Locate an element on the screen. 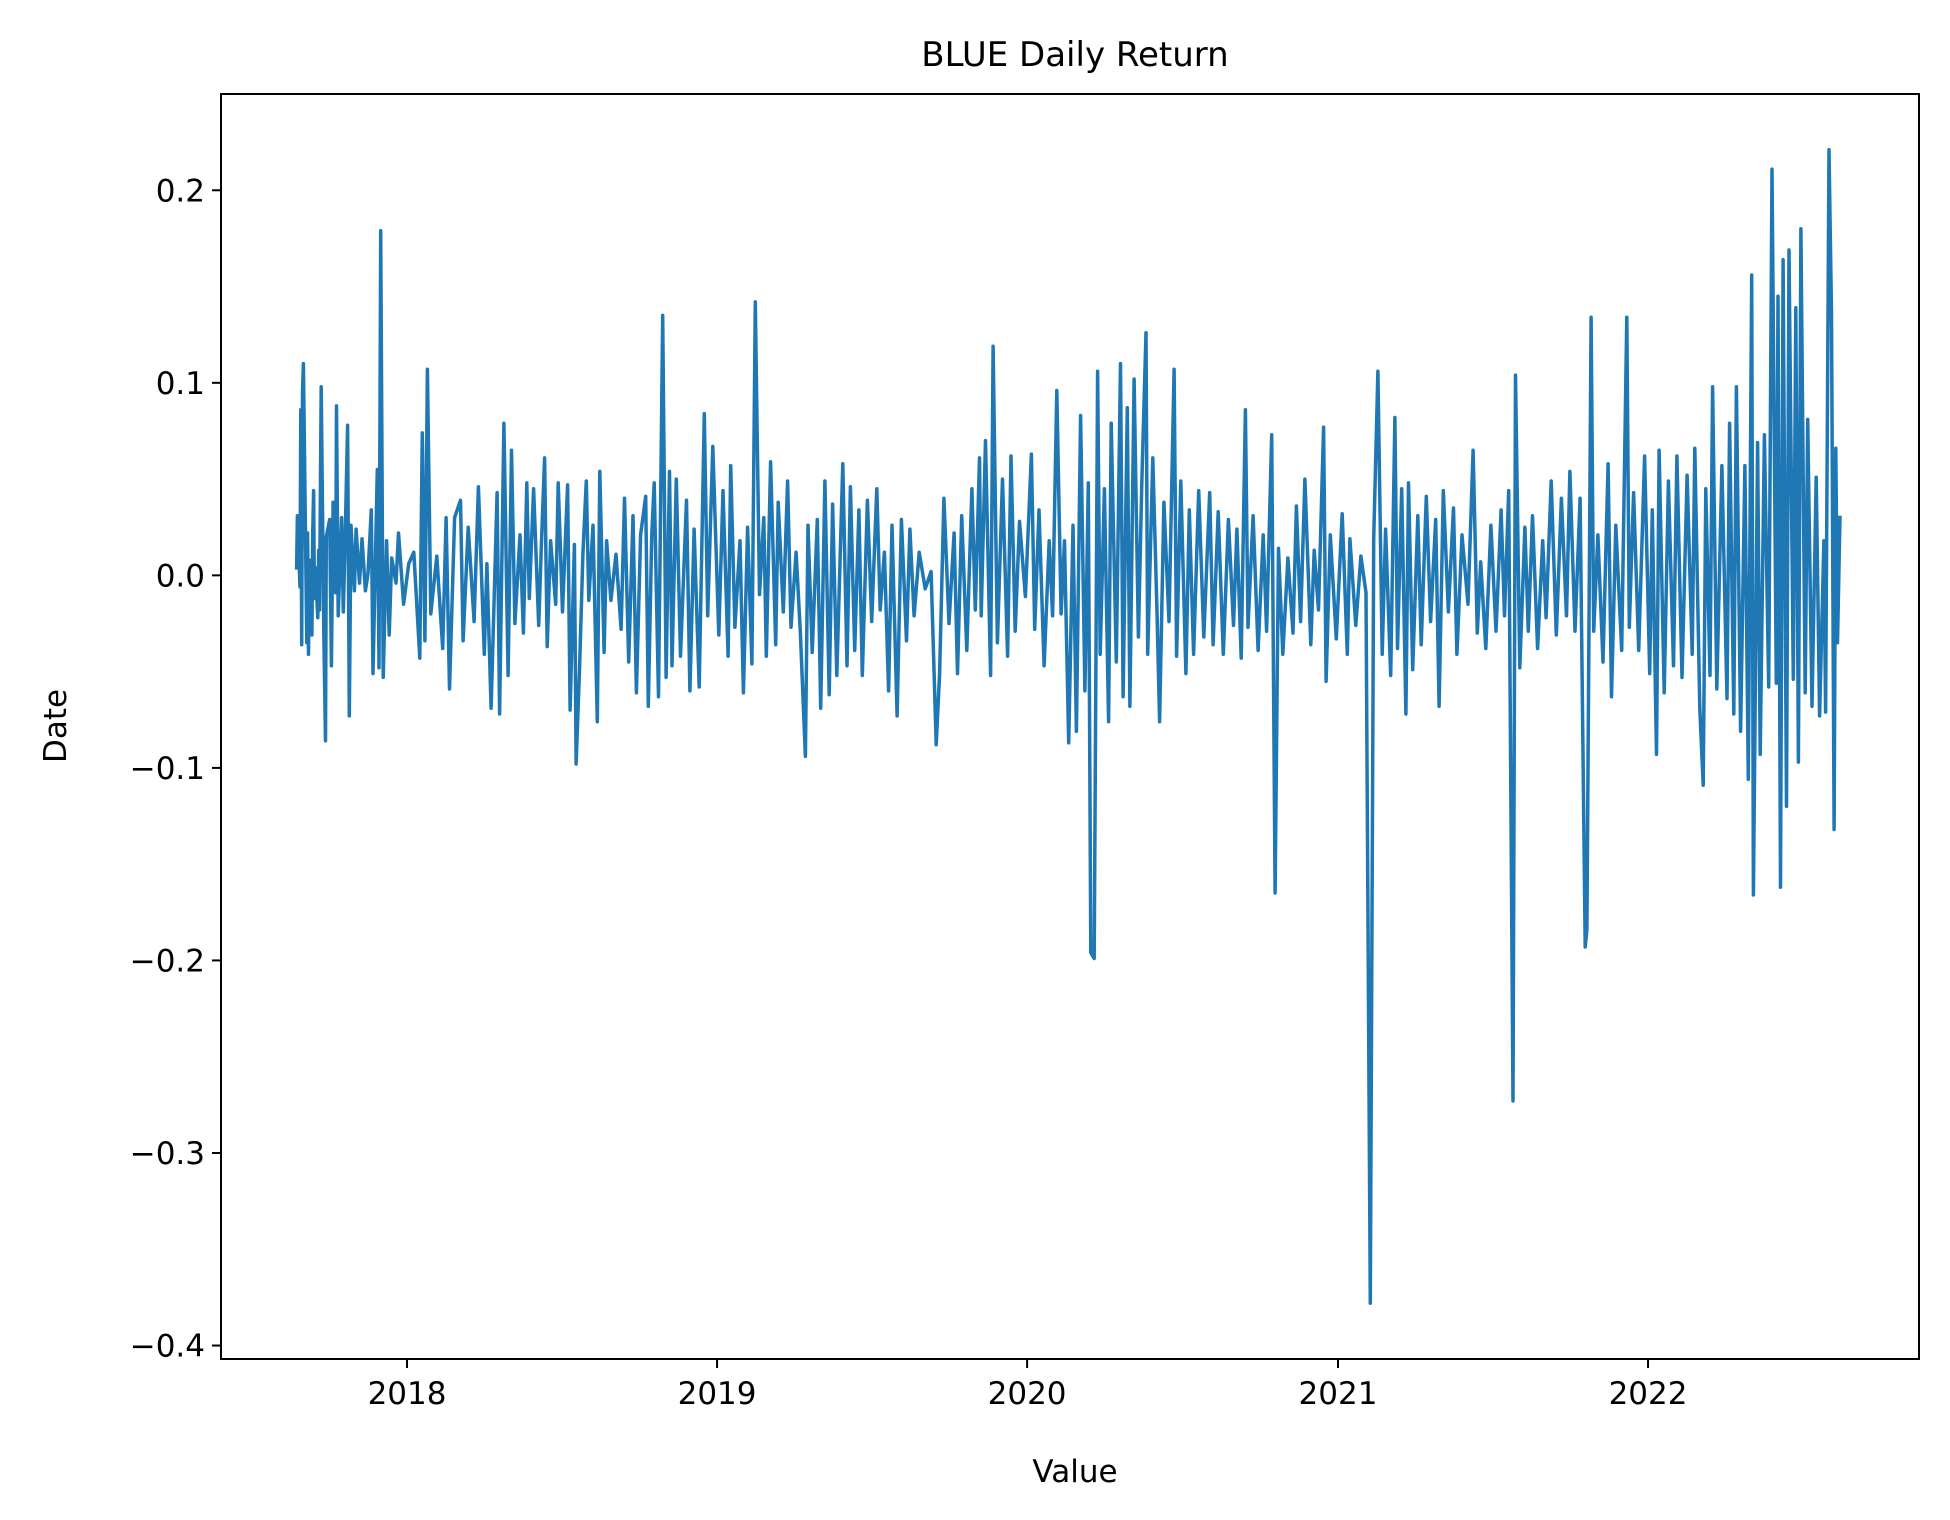  x-axis-label: Value is located at coordinates (1074, 1472).